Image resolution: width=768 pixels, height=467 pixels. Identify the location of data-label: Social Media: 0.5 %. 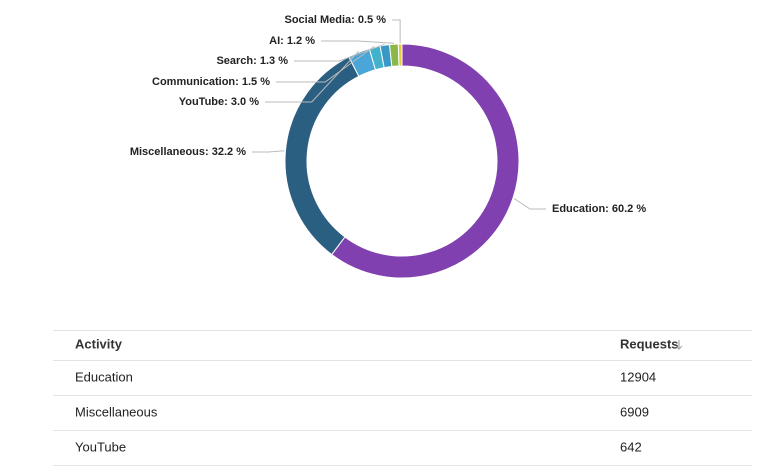
(336, 20).